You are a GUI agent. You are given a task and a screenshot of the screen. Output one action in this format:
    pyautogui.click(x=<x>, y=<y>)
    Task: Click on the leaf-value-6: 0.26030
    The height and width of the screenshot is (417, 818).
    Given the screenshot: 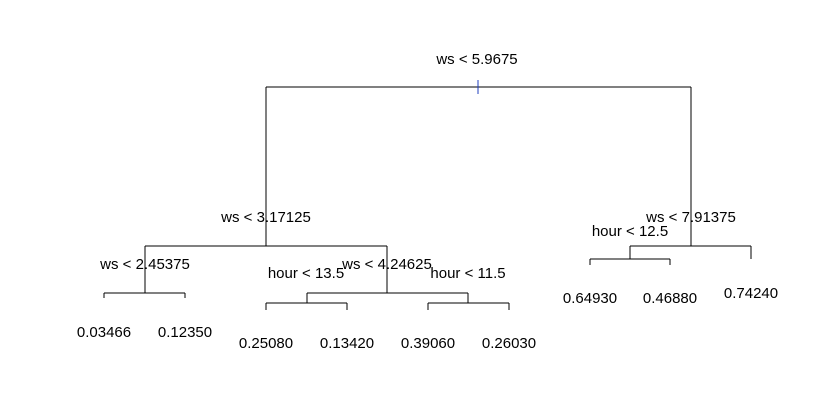 What is the action you would take?
    pyautogui.click(x=509, y=343)
    